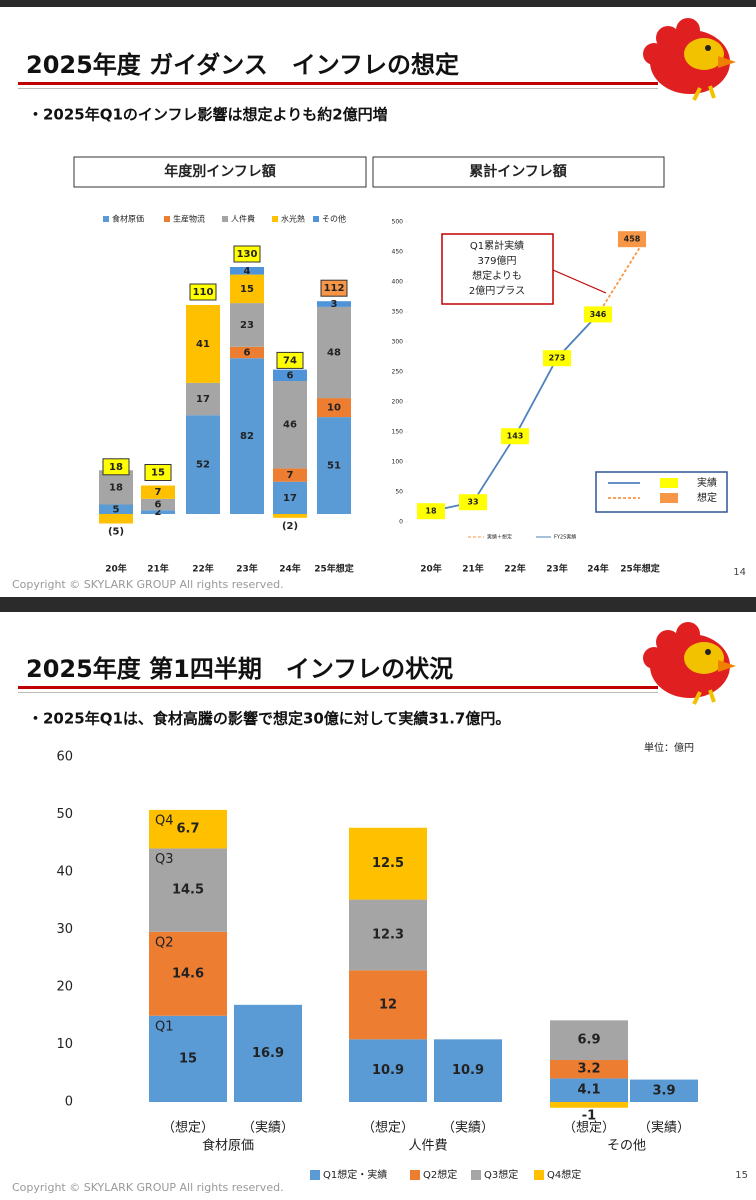 The width and height of the screenshot is (756, 1200). Describe the element at coordinates (398, 342) in the screenshot. I see `y-tick-label: 300` at that location.